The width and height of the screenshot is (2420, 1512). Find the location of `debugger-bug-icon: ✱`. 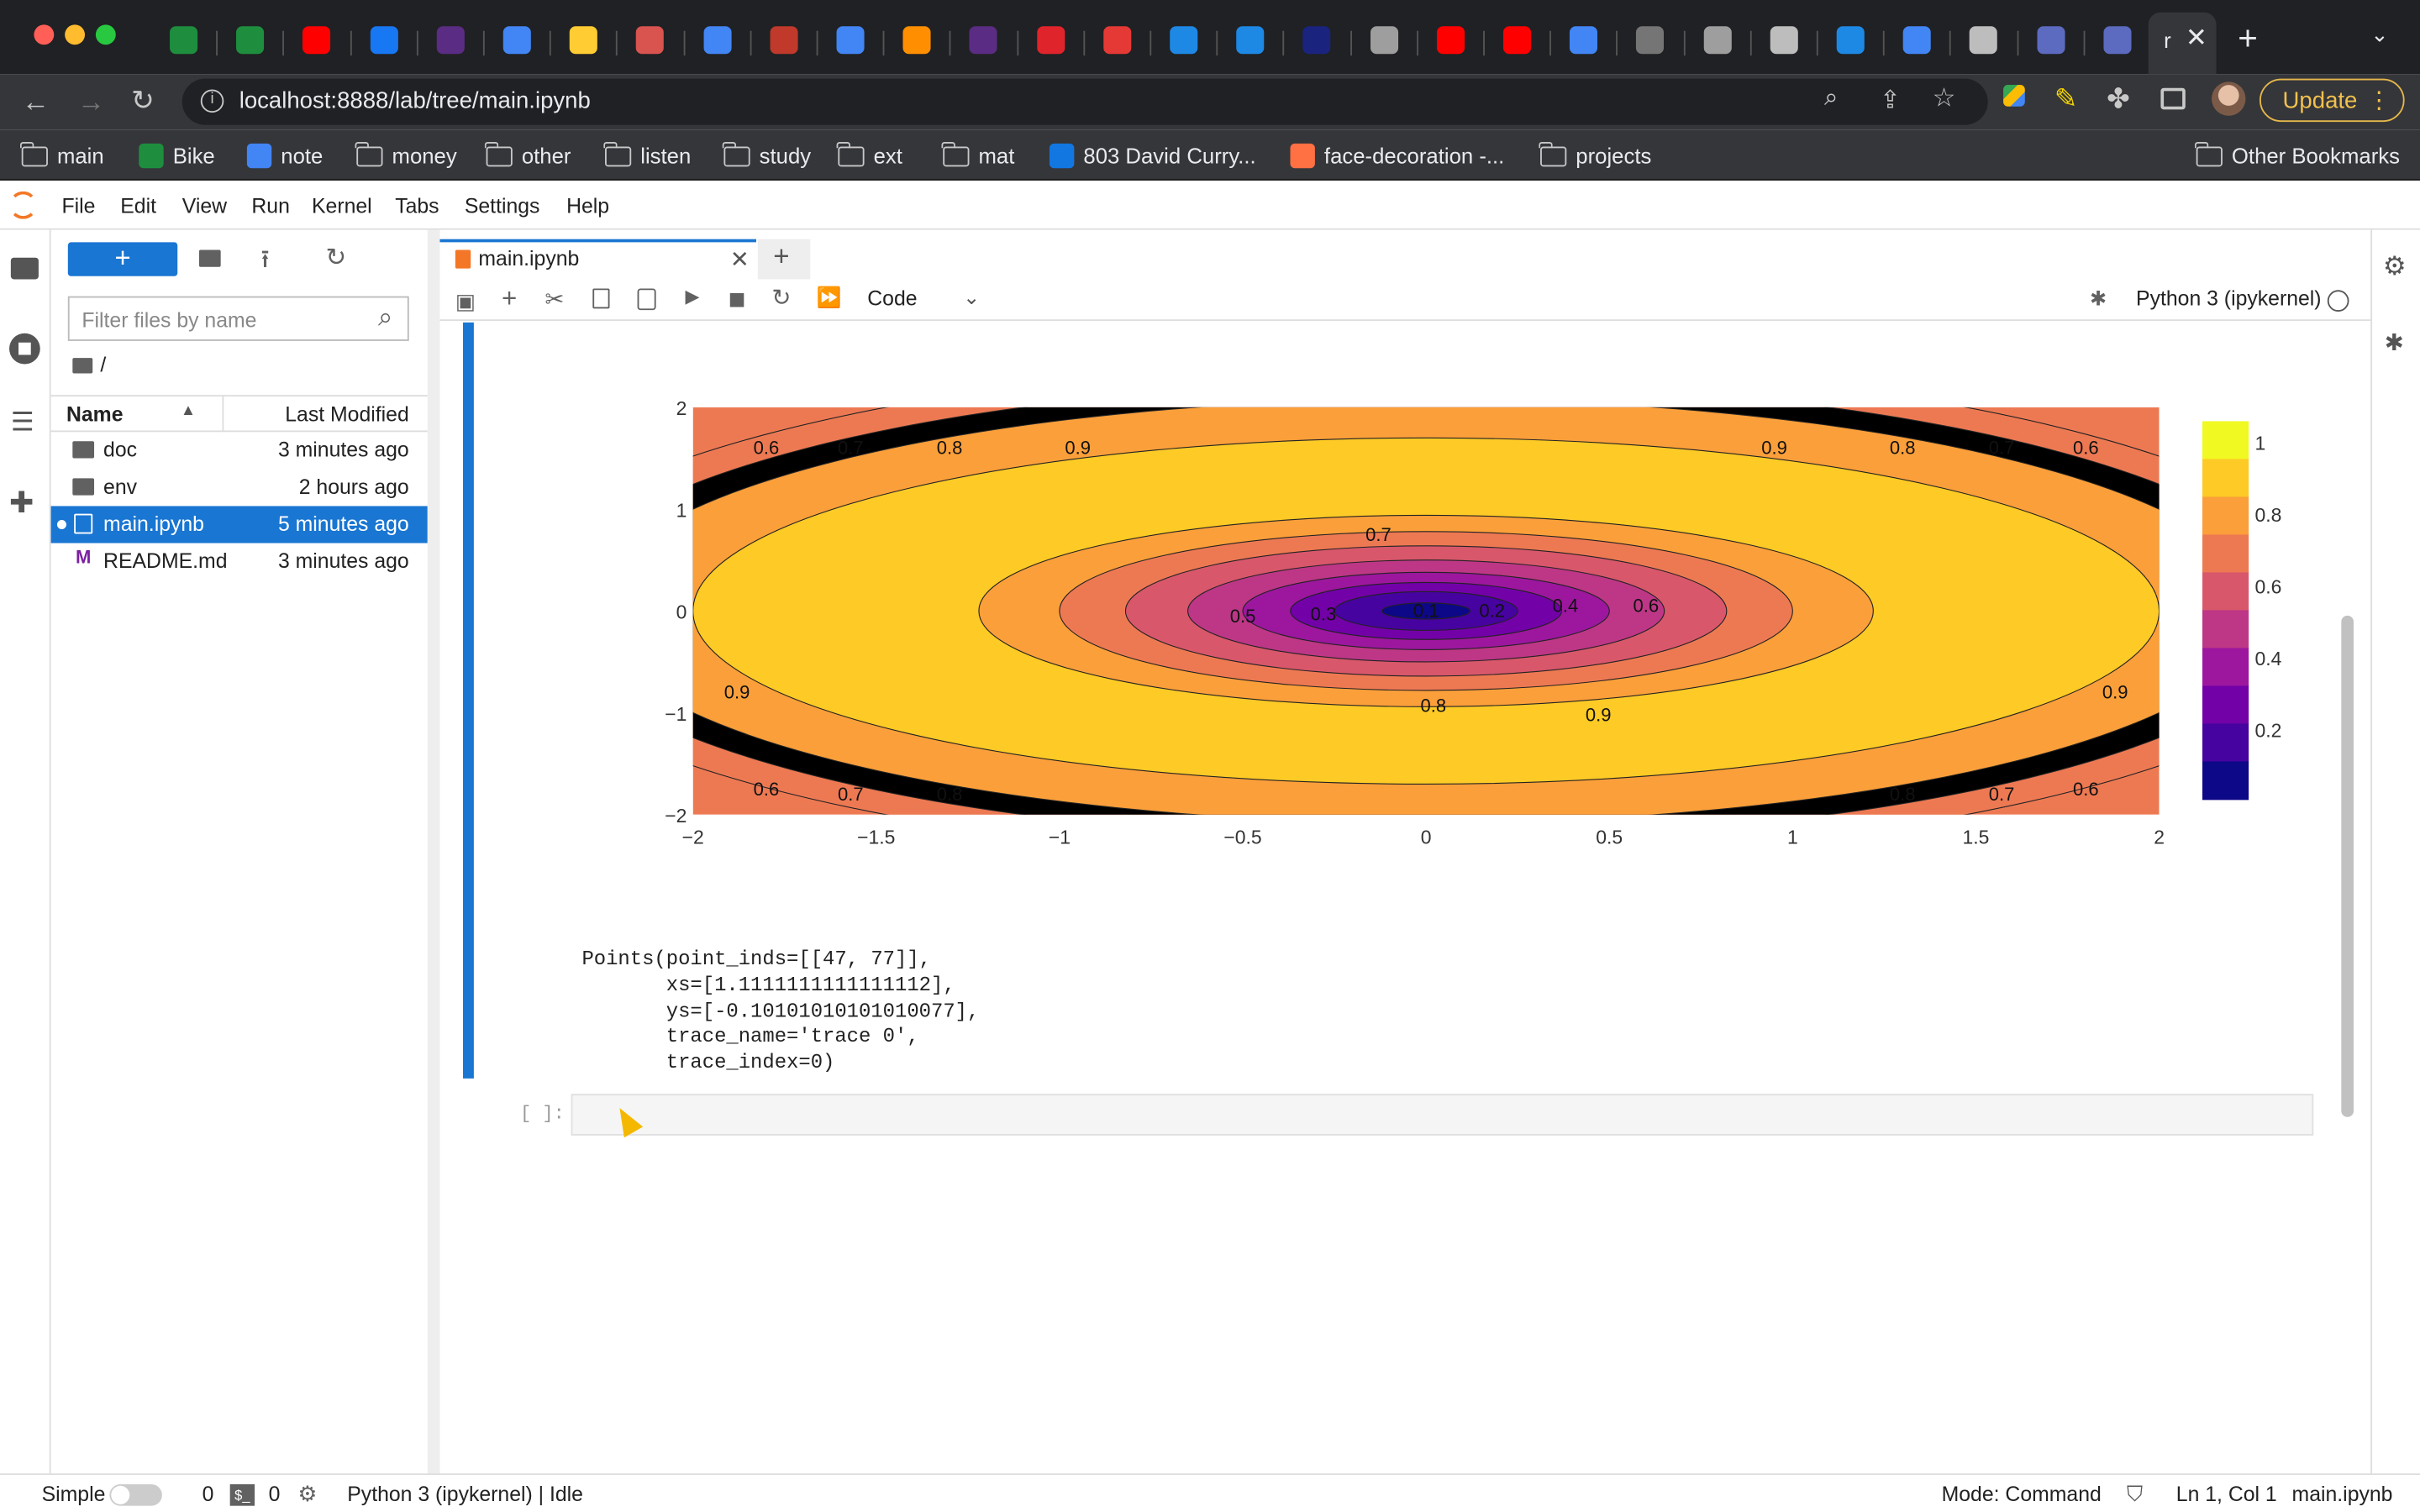

debugger-bug-icon: ✱ is located at coordinates (2098, 298).